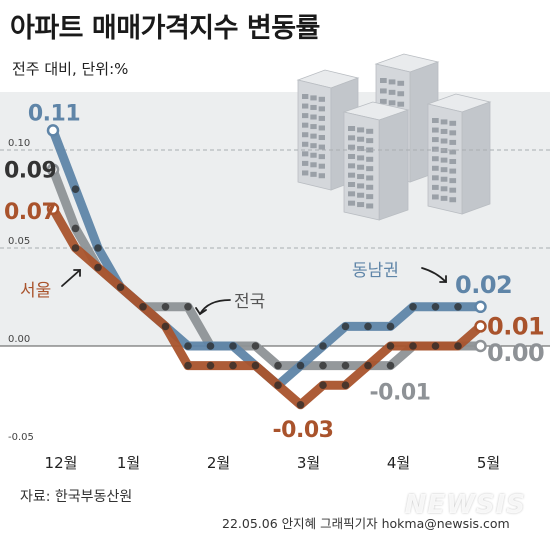 The width and height of the screenshot is (550, 536). What do you see at coordinates (19, 241) in the screenshot?
I see `y-tick-label: 0.05` at bounding box center [19, 241].